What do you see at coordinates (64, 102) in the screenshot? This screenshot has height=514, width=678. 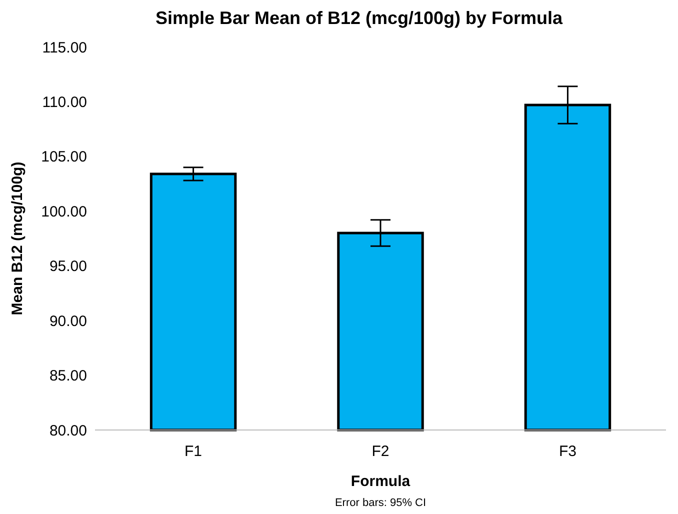 I see `y-tick-label: 110.00` at bounding box center [64, 102].